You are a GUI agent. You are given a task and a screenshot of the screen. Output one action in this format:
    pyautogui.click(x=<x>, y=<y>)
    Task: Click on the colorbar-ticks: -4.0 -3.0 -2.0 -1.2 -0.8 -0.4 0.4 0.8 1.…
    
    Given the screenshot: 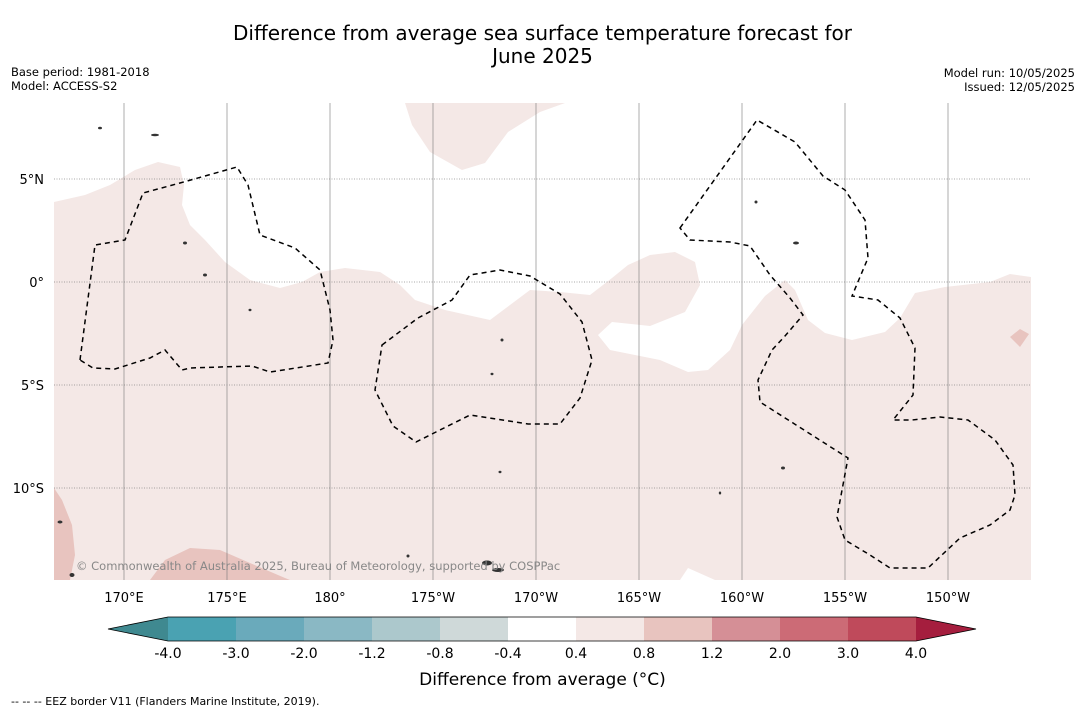 What is the action you would take?
    pyautogui.click(x=540, y=654)
    